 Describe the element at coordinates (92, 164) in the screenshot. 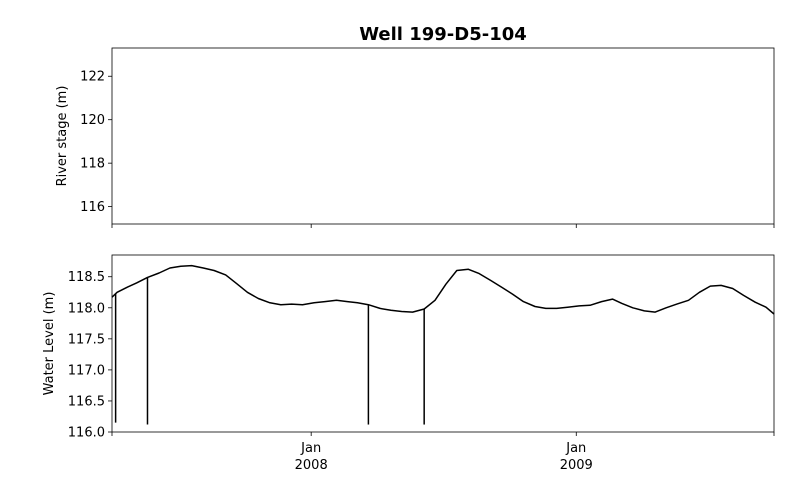

I see `river-stage-y-tick-label: 118` at that location.